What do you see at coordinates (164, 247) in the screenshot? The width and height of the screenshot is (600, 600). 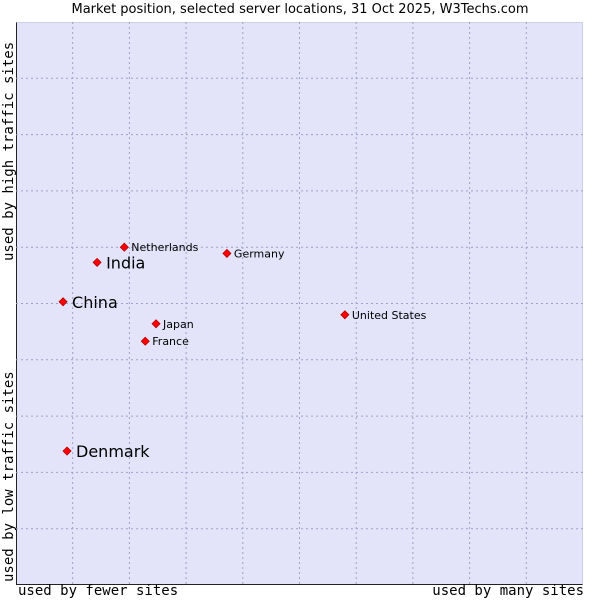 I see `point-label: Netherlands` at bounding box center [164, 247].